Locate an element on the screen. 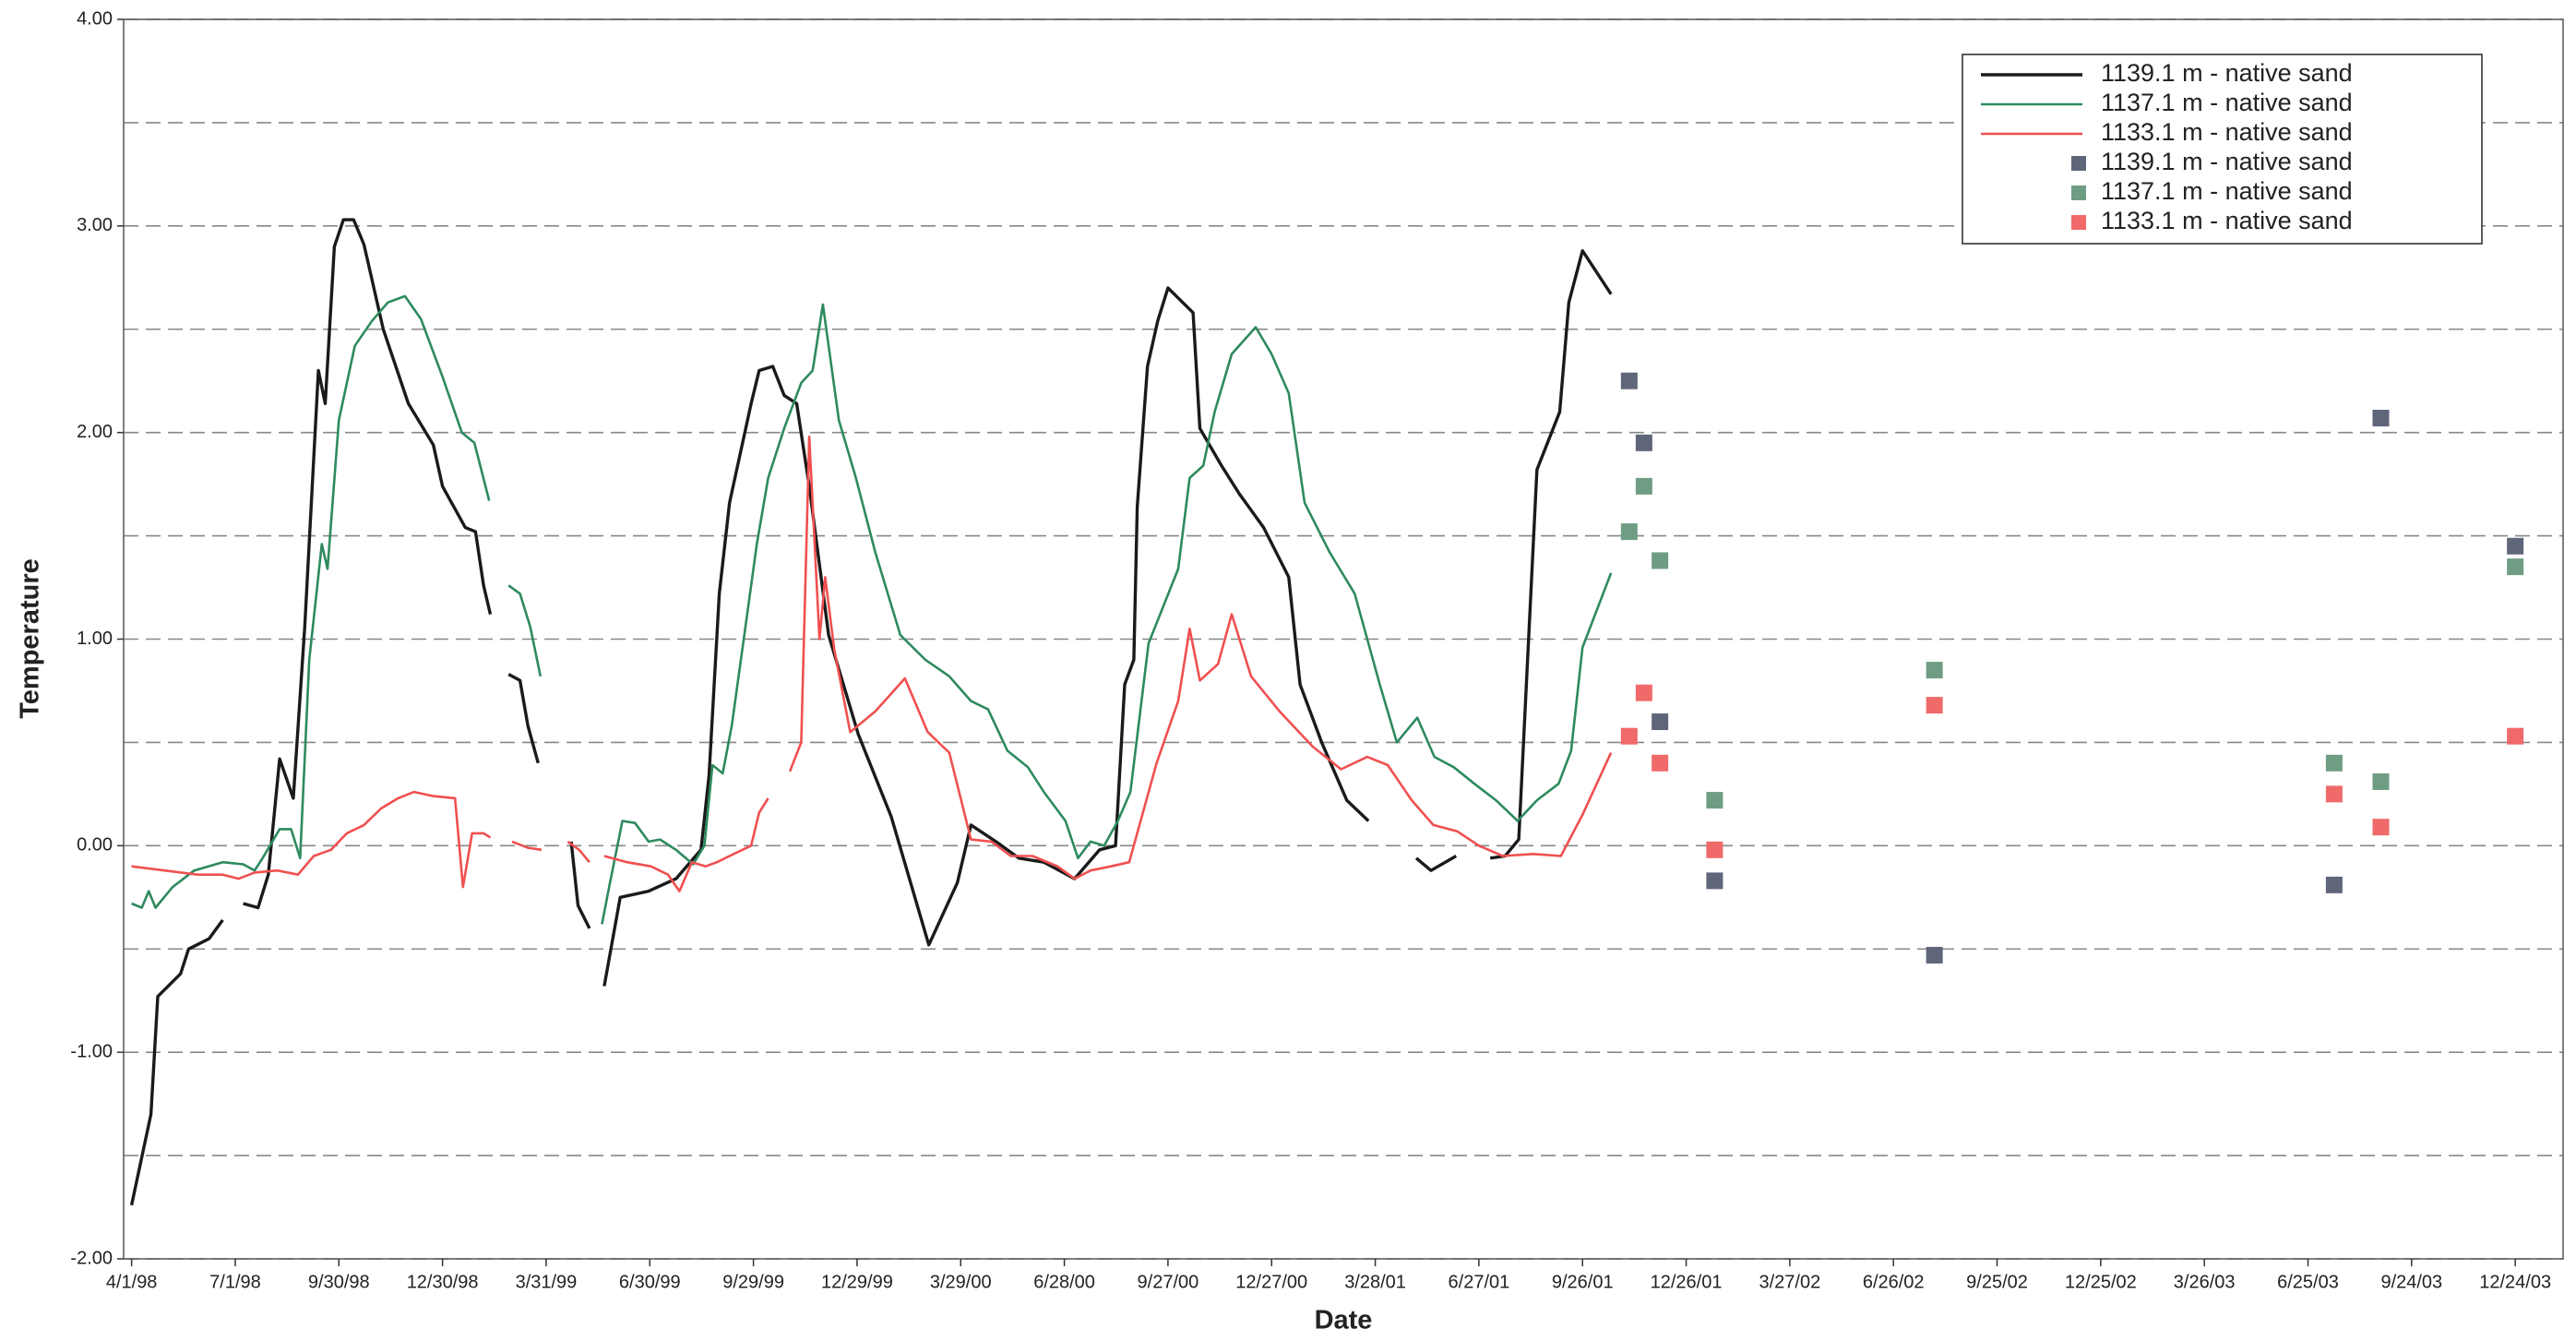 The width and height of the screenshot is (2576, 1341). y-tick-label: 2.00 is located at coordinates (95, 432).